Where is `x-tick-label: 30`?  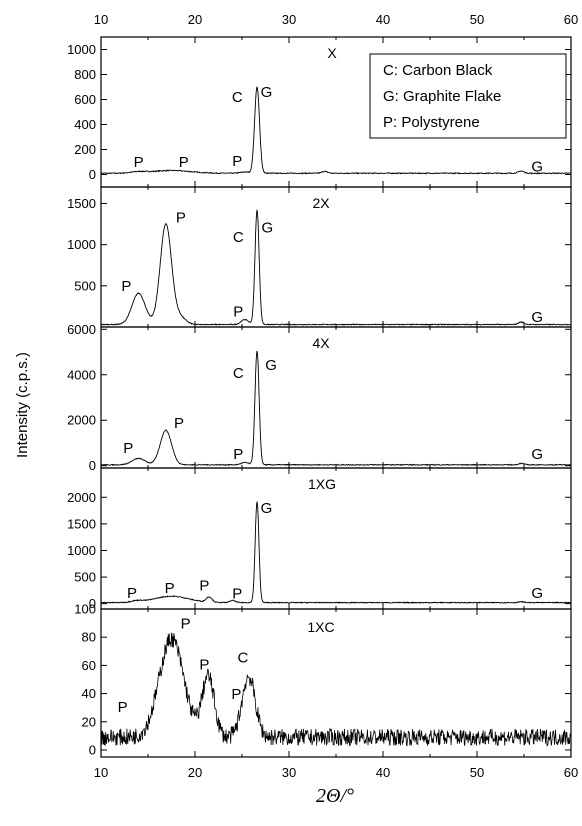
x-tick-label: 30 is located at coordinates (289, 772).